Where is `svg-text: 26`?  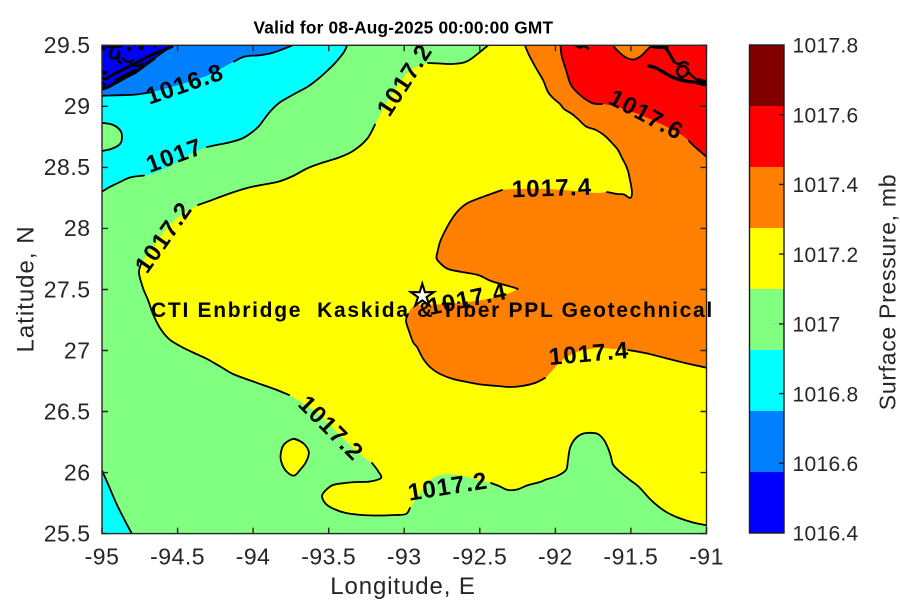
svg-text: 26 is located at coordinates (77, 472).